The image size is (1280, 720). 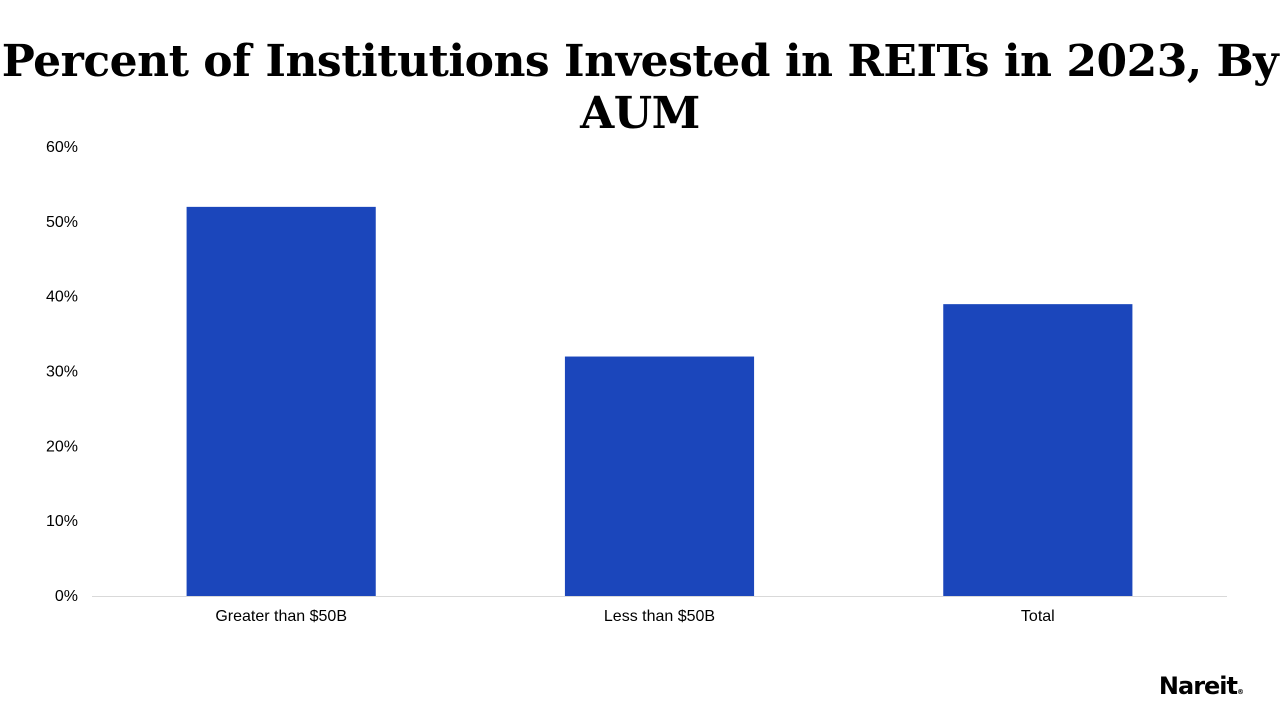 I want to click on x-category-label: Less than $50B, so click(x=659, y=616).